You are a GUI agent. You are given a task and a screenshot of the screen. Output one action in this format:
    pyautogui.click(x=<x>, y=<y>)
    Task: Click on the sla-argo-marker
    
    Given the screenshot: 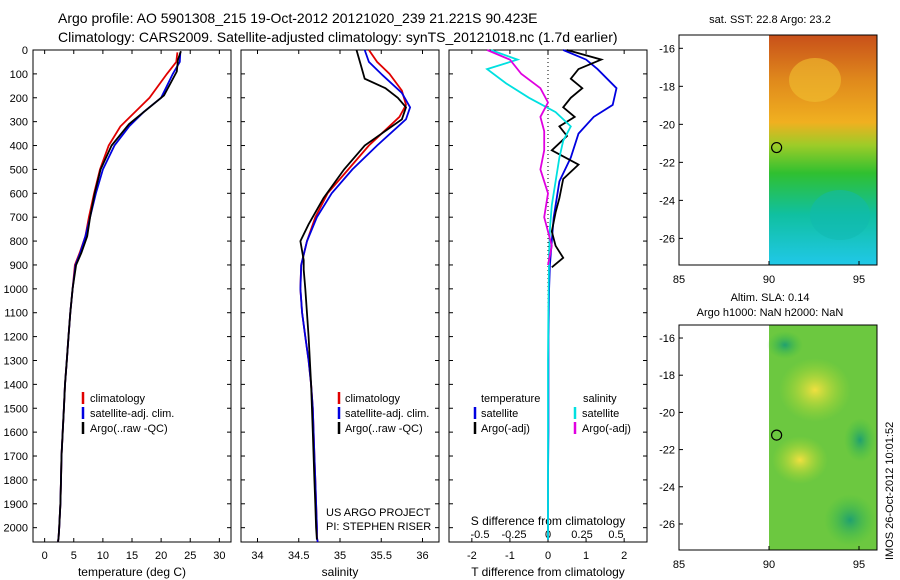 What is the action you would take?
    pyautogui.click(x=777, y=435)
    